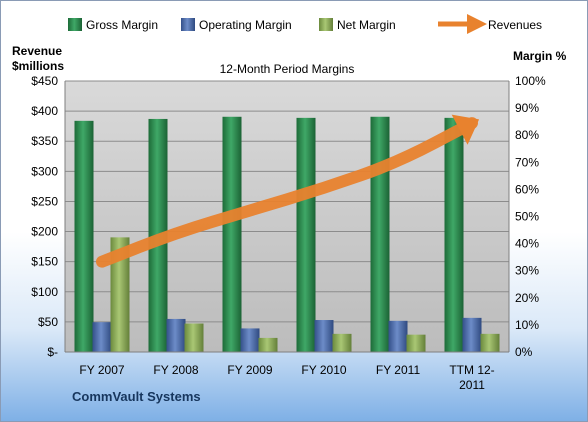 The image size is (588, 422). Describe the element at coordinates (44, 292) in the screenshot. I see `y-left-tick-label: $100` at that location.